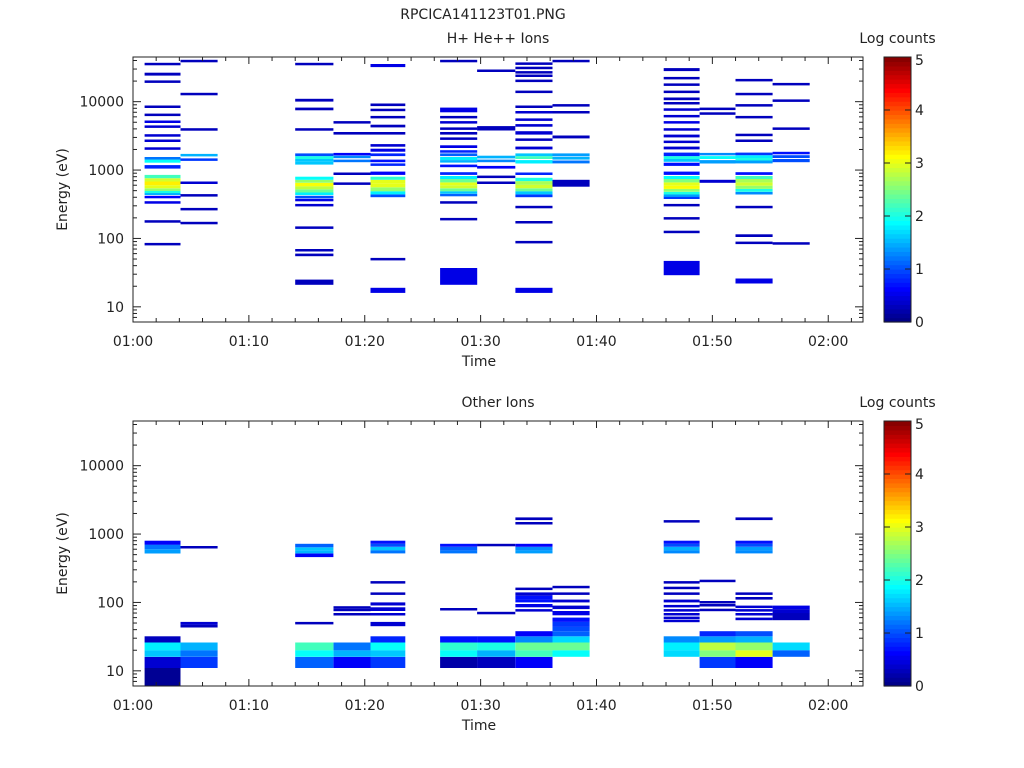 The image size is (1024, 768). I want to click on colorbar-tick-label: 3, so click(919, 164).